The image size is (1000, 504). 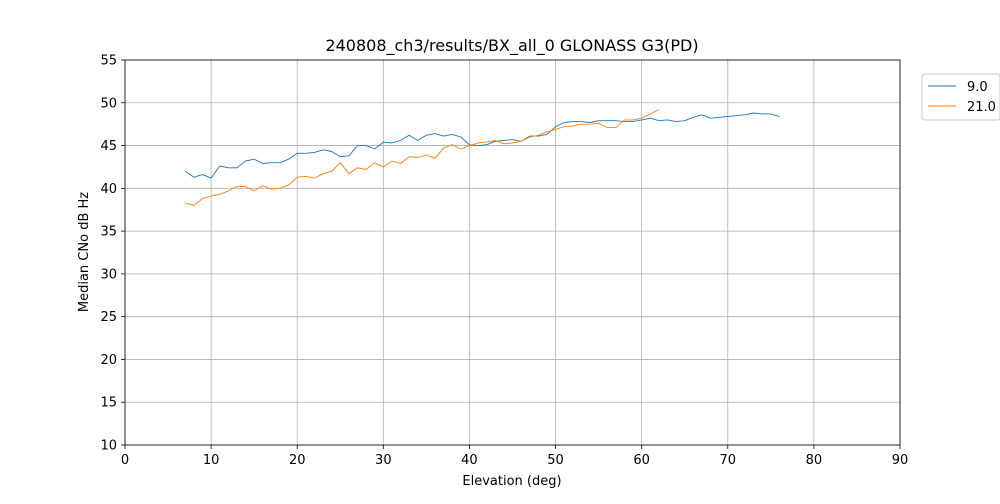 What do you see at coordinates (555, 460) in the screenshot?
I see `x-tick-label: 50` at bounding box center [555, 460].